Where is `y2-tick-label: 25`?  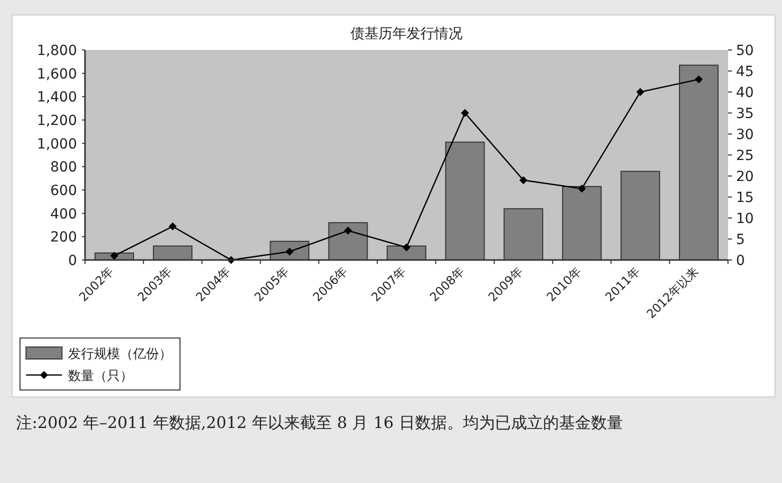 y2-tick-label: 25 is located at coordinates (745, 156).